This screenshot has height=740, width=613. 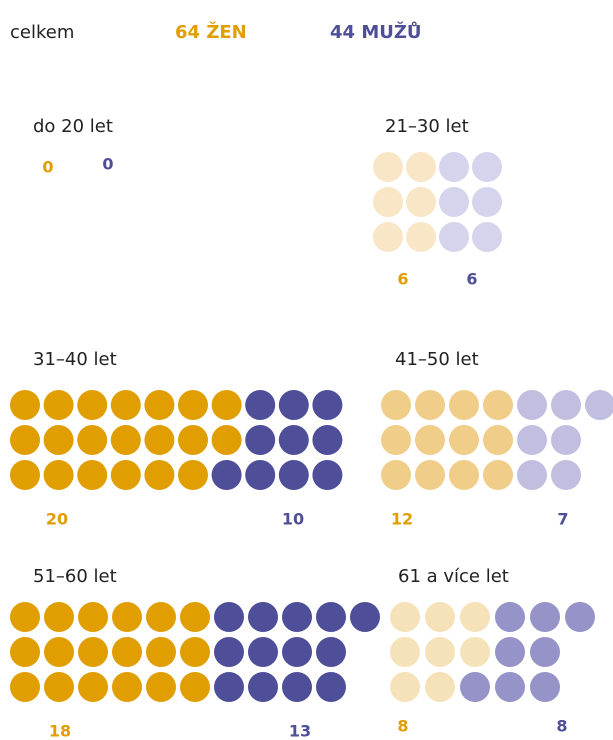 What do you see at coordinates (300, 731) in the screenshot?
I see `value-label: 13` at bounding box center [300, 731].